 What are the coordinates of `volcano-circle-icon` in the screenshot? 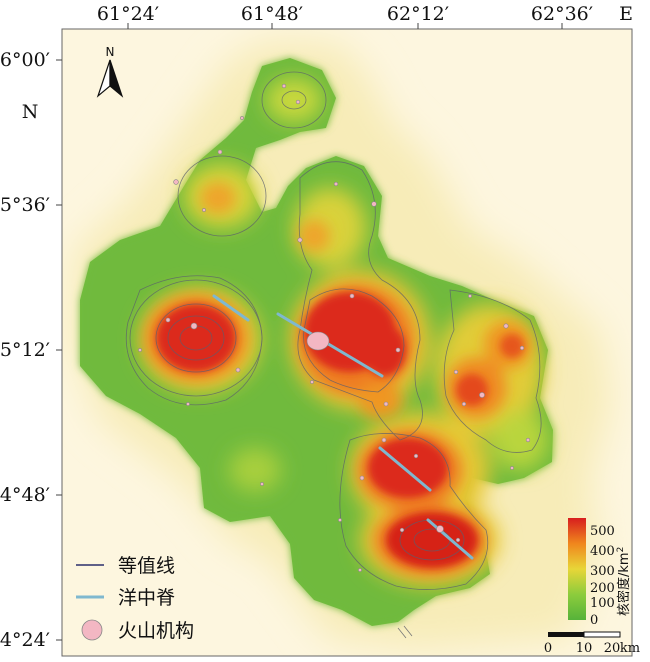 It's located at (92, 630).